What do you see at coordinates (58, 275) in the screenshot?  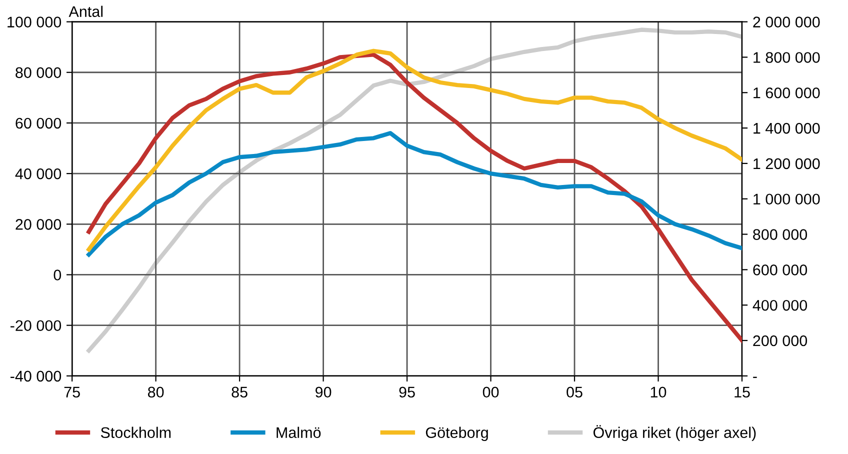 I see `y-tick-label: 0` at bounding box center [58, 275].